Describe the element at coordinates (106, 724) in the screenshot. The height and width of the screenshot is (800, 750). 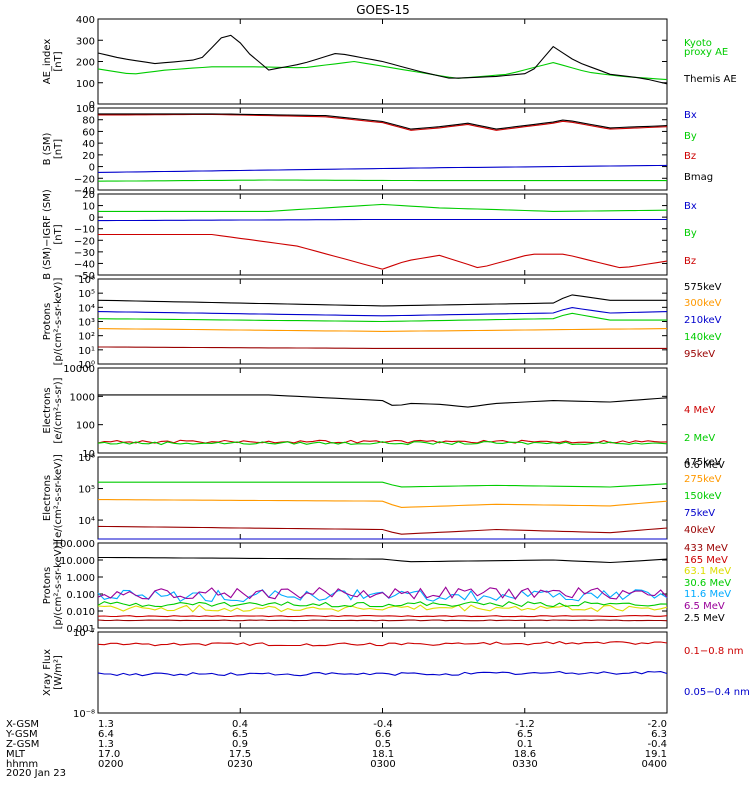
I see `ephemeris-value: 1.3` at that location.